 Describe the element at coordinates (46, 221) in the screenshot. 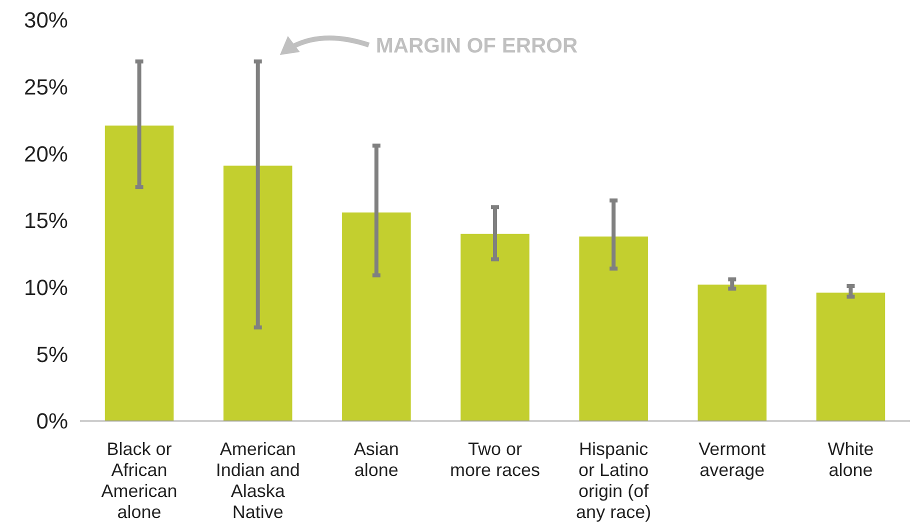

I see `y-tick-label: 15%` at that location.